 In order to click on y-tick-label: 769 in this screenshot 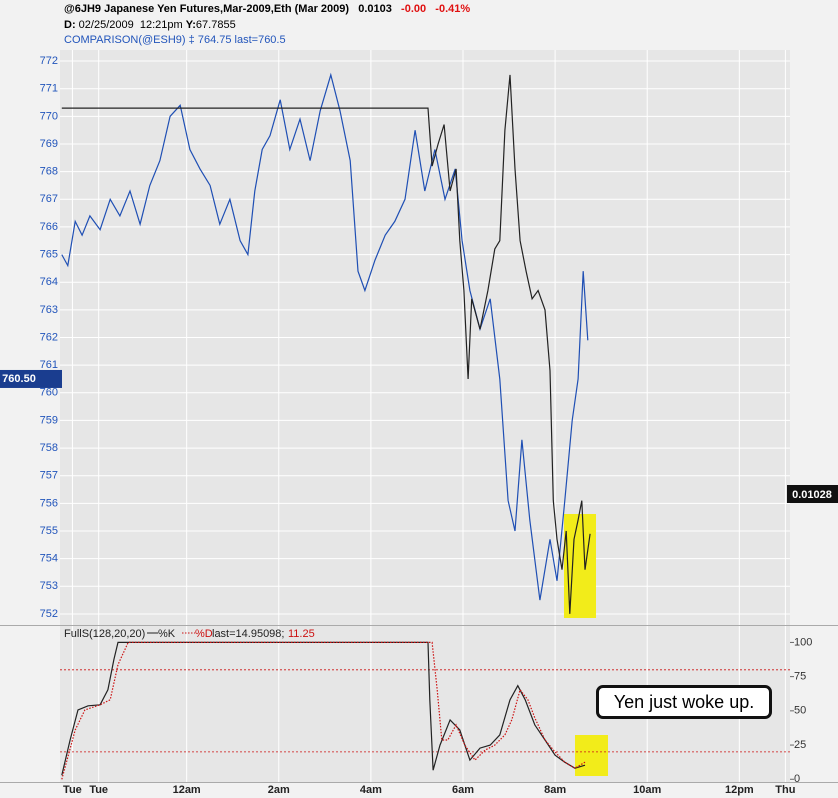, I will do `click(49, 144)`.